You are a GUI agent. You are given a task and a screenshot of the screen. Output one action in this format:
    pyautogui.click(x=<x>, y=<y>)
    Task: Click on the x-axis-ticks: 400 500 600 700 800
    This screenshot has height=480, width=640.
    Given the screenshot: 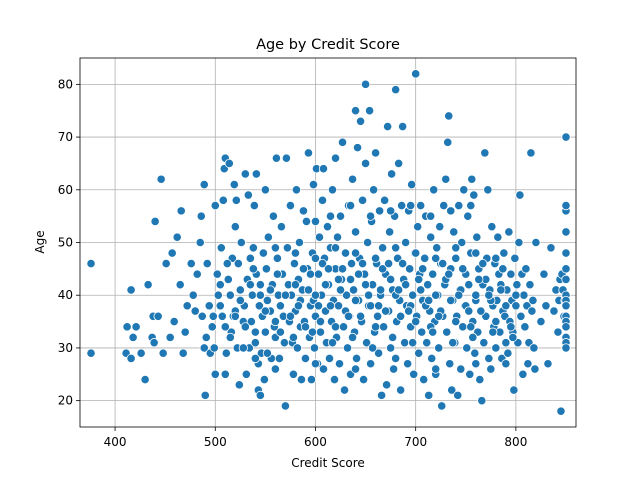 What is the action you would take?
    pyautogui.click(x=315, y=438)
    